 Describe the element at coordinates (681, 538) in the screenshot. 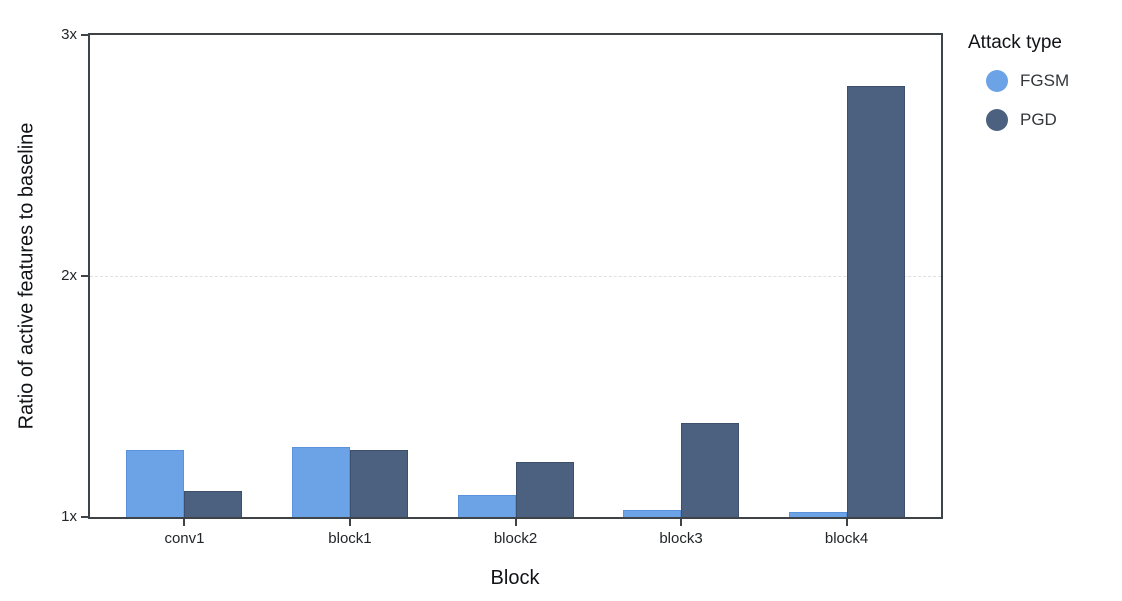

I see `x-tick-label-block3: block3` at that location.